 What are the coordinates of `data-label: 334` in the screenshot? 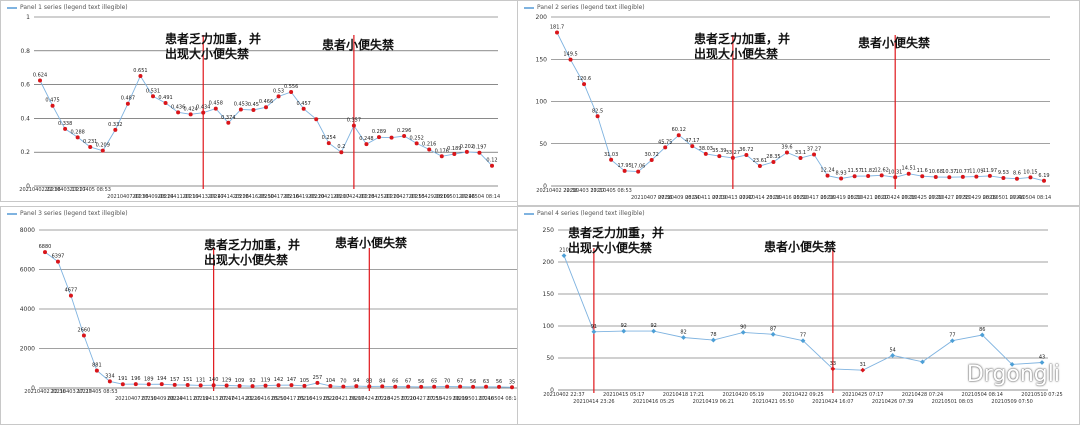 It's located at (110, 376).